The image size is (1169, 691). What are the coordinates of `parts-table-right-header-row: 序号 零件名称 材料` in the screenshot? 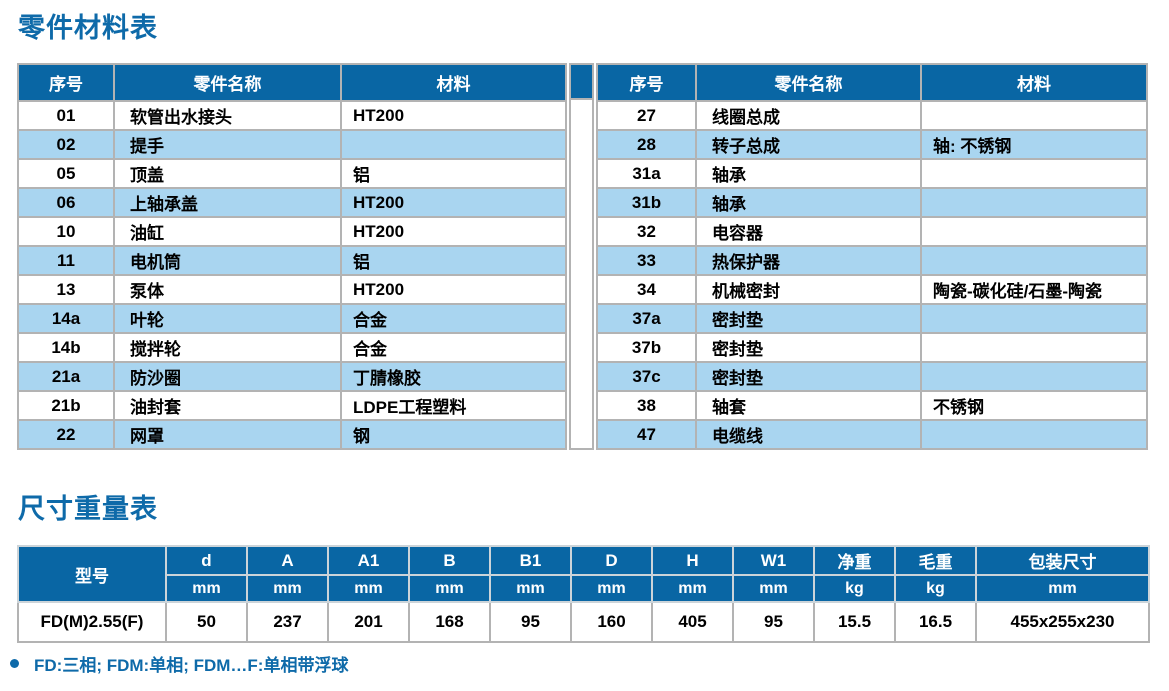 It's located at (872, 82).